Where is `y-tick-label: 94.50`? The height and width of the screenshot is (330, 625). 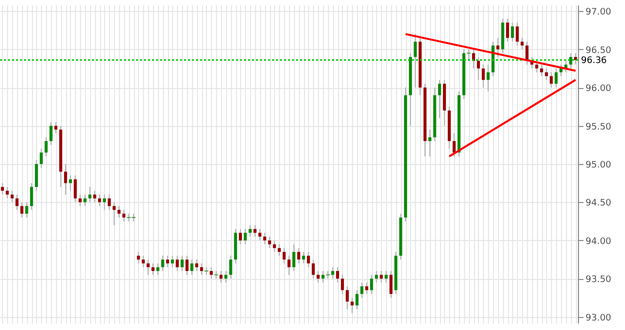
y-tick-label: 94.50 is located at coordinates (599, 203).